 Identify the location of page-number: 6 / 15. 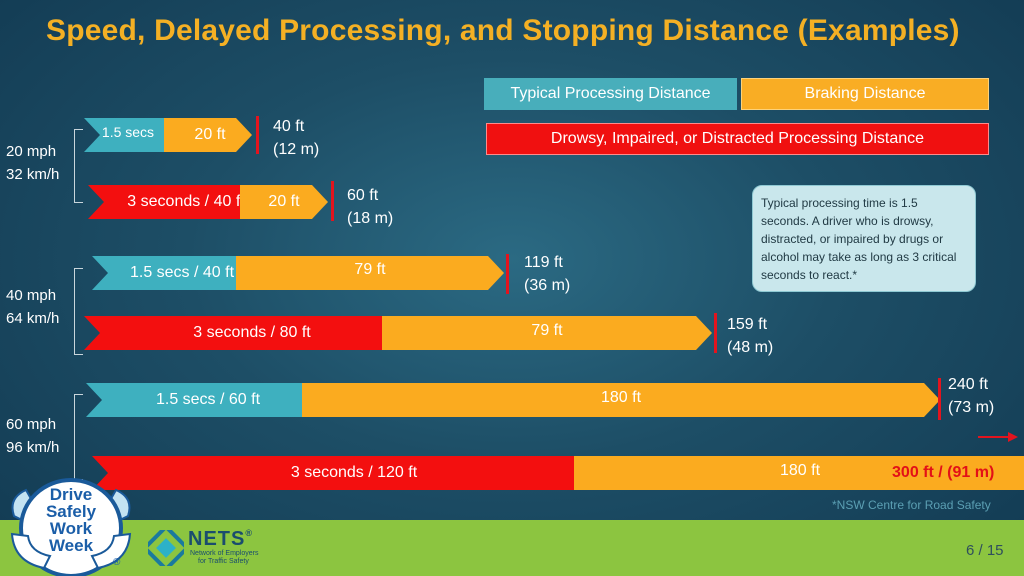
(985, 550).